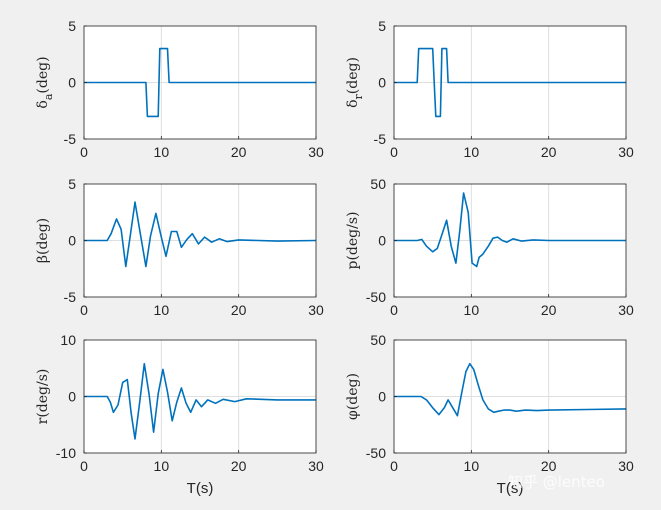  Describe the element at coordinates (66, 453) in the screenshot. I see `y-tick-label: -10` at that location.